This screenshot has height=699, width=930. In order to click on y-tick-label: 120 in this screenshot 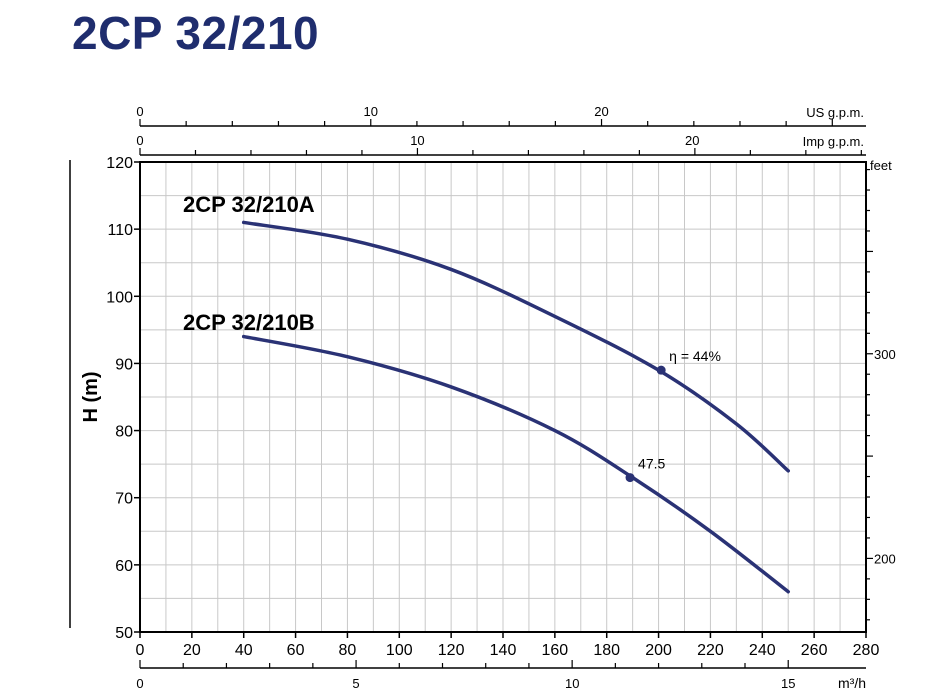, I will do `click(119, 163)`.